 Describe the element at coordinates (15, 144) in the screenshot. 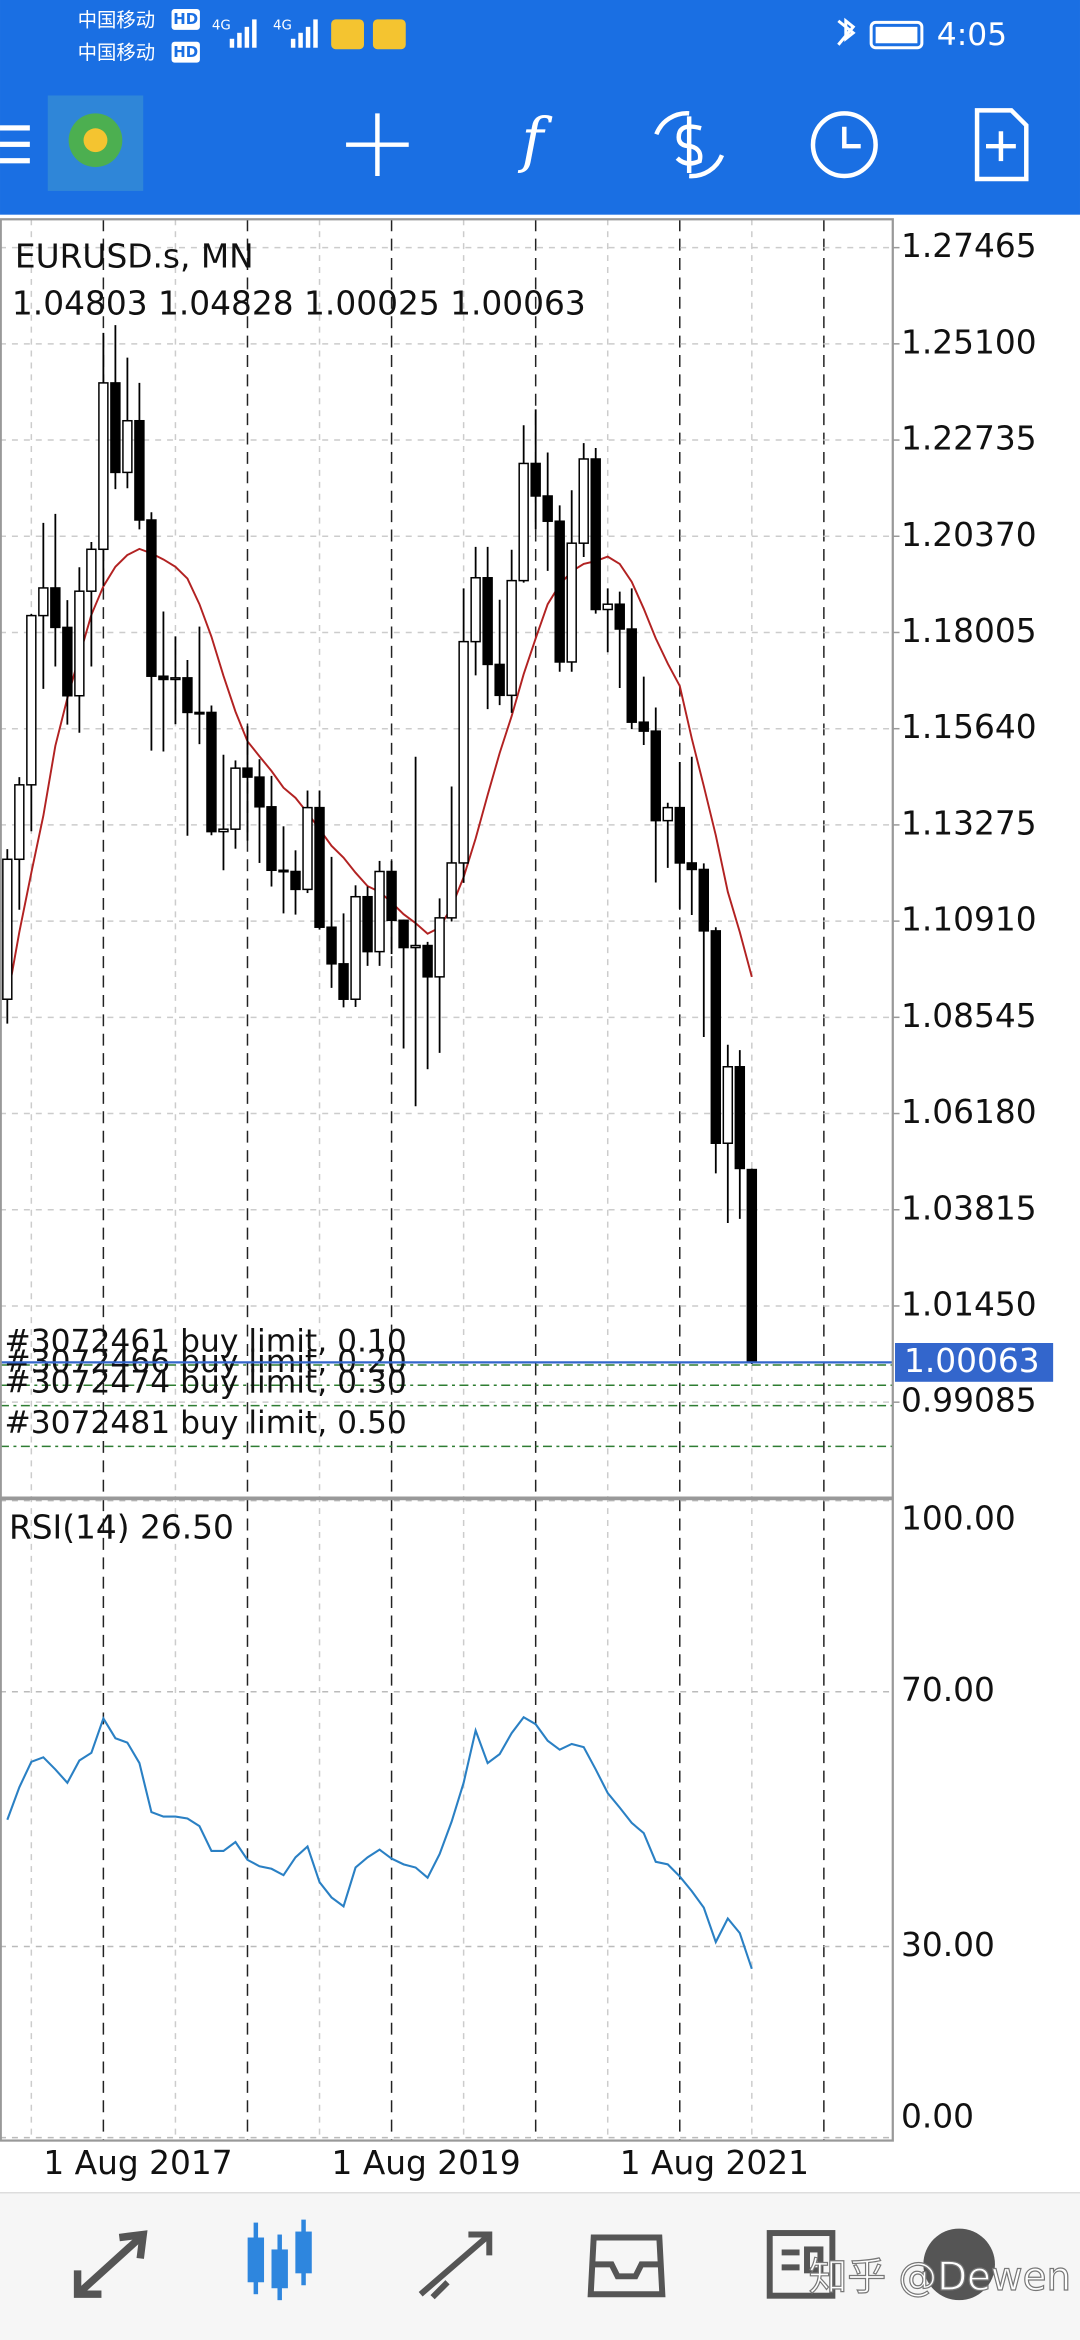

I see `menu-button` at that location.